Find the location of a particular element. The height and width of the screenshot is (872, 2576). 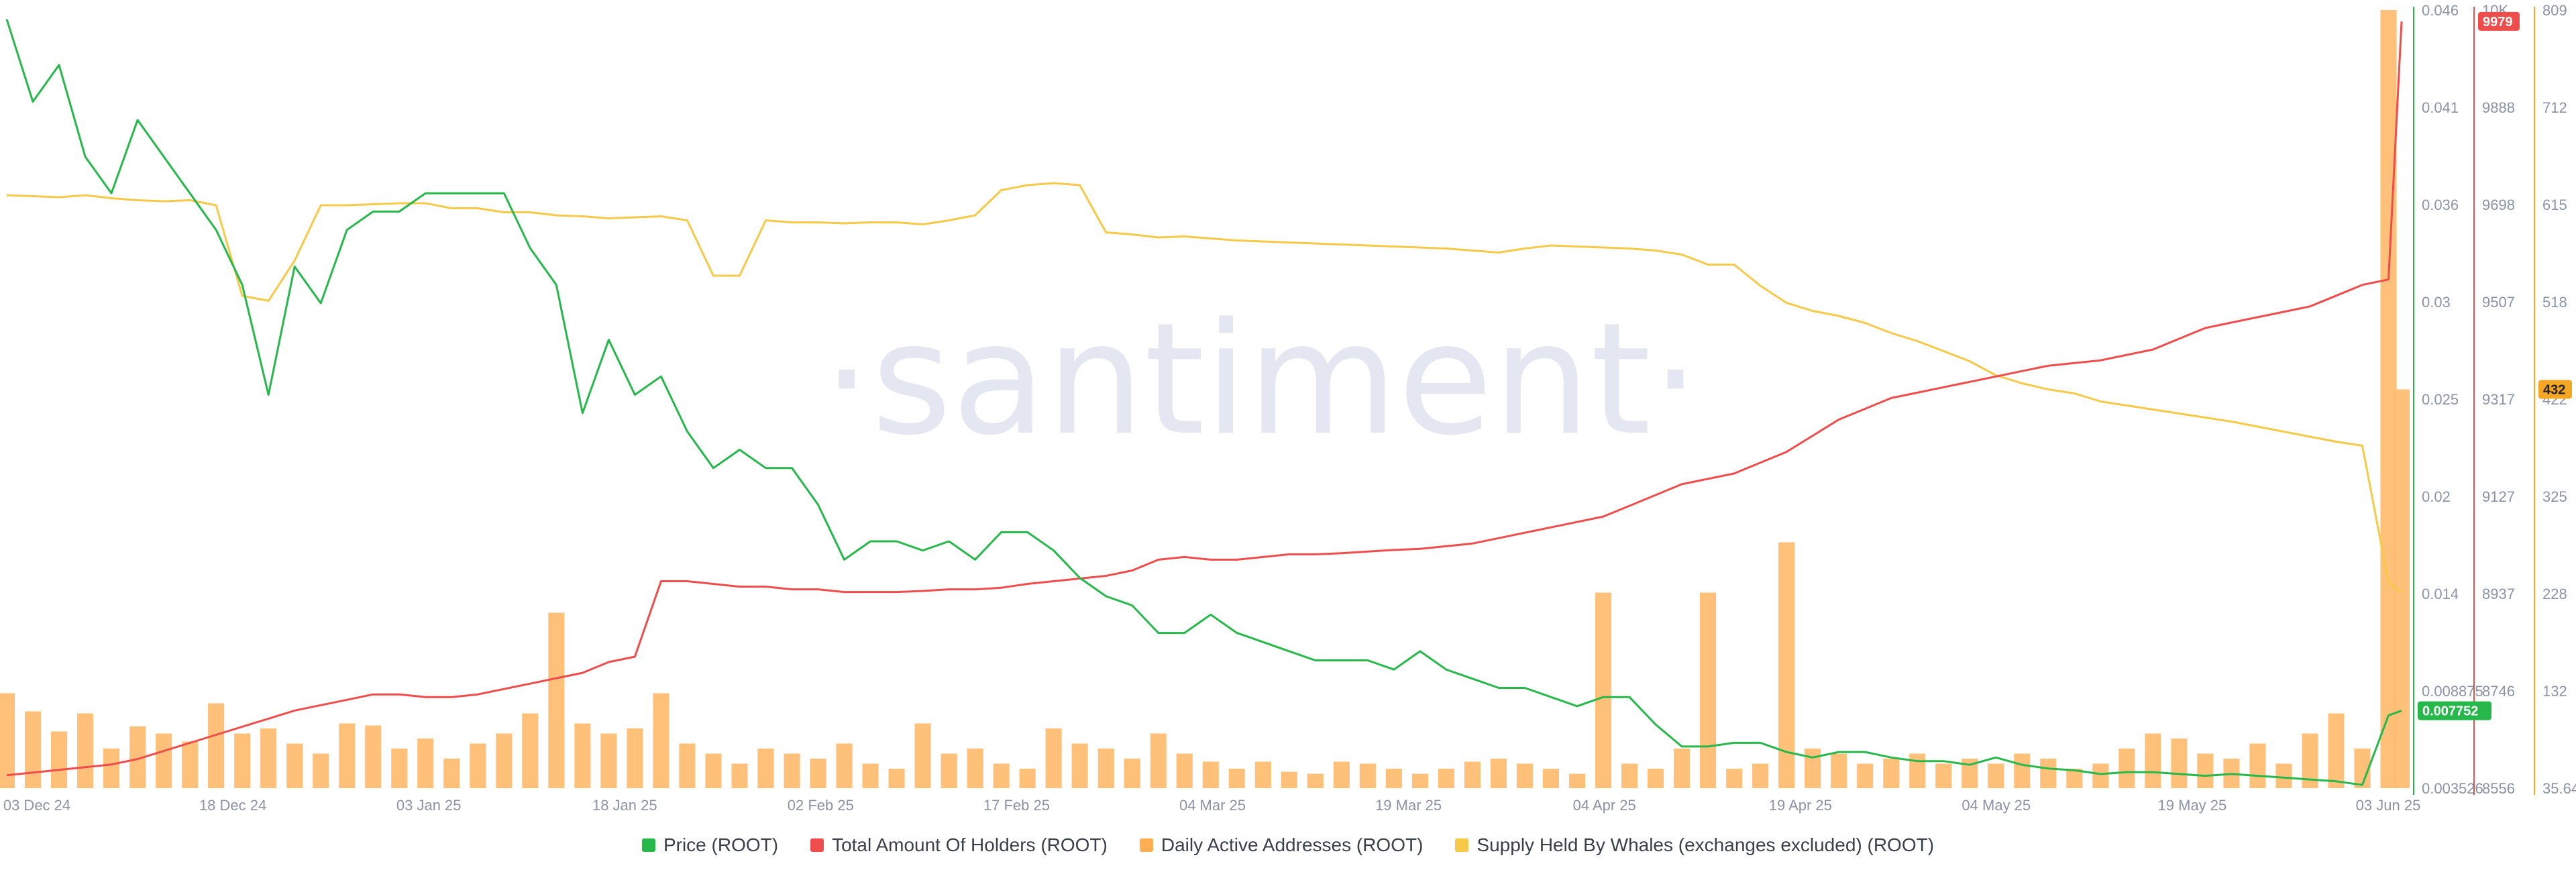

legend-swatch-holders is located at coordinates (817, 845).